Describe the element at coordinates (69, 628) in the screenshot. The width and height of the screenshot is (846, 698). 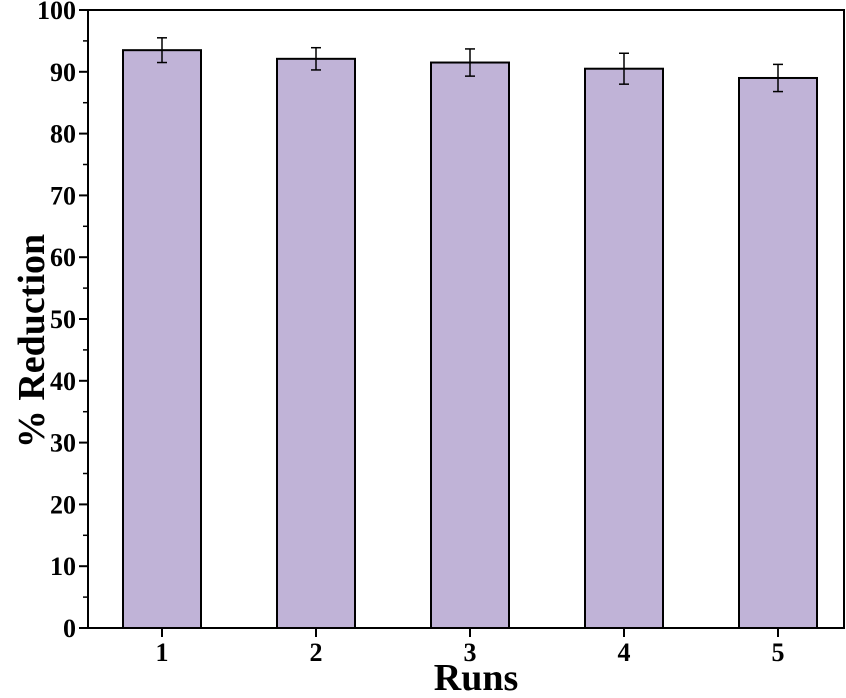
I see `y-tick-label: 0` at that location.